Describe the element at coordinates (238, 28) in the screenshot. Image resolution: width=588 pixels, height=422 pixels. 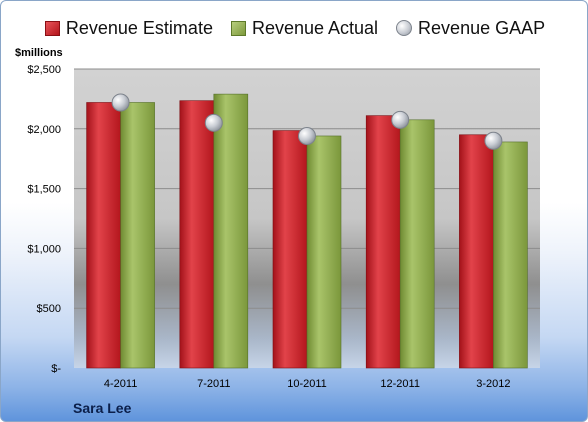
I see `legend-swatch-actual` at that location.